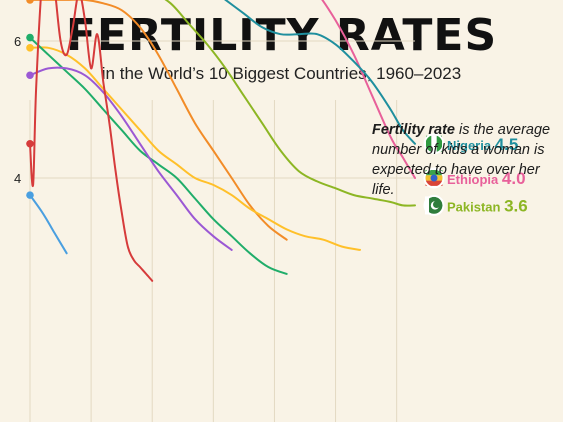  What do you see at coordinates (514, 178) in the screenshot?
I see `country-value: 4.0` at bounding box center [514, 178].